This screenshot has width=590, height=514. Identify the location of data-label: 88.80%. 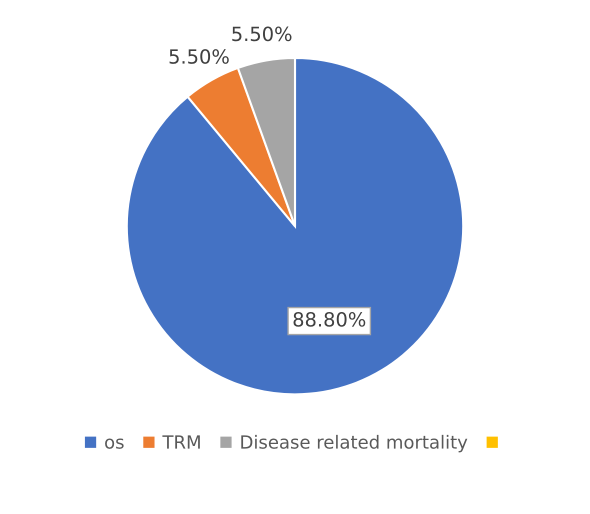
(330, 319).